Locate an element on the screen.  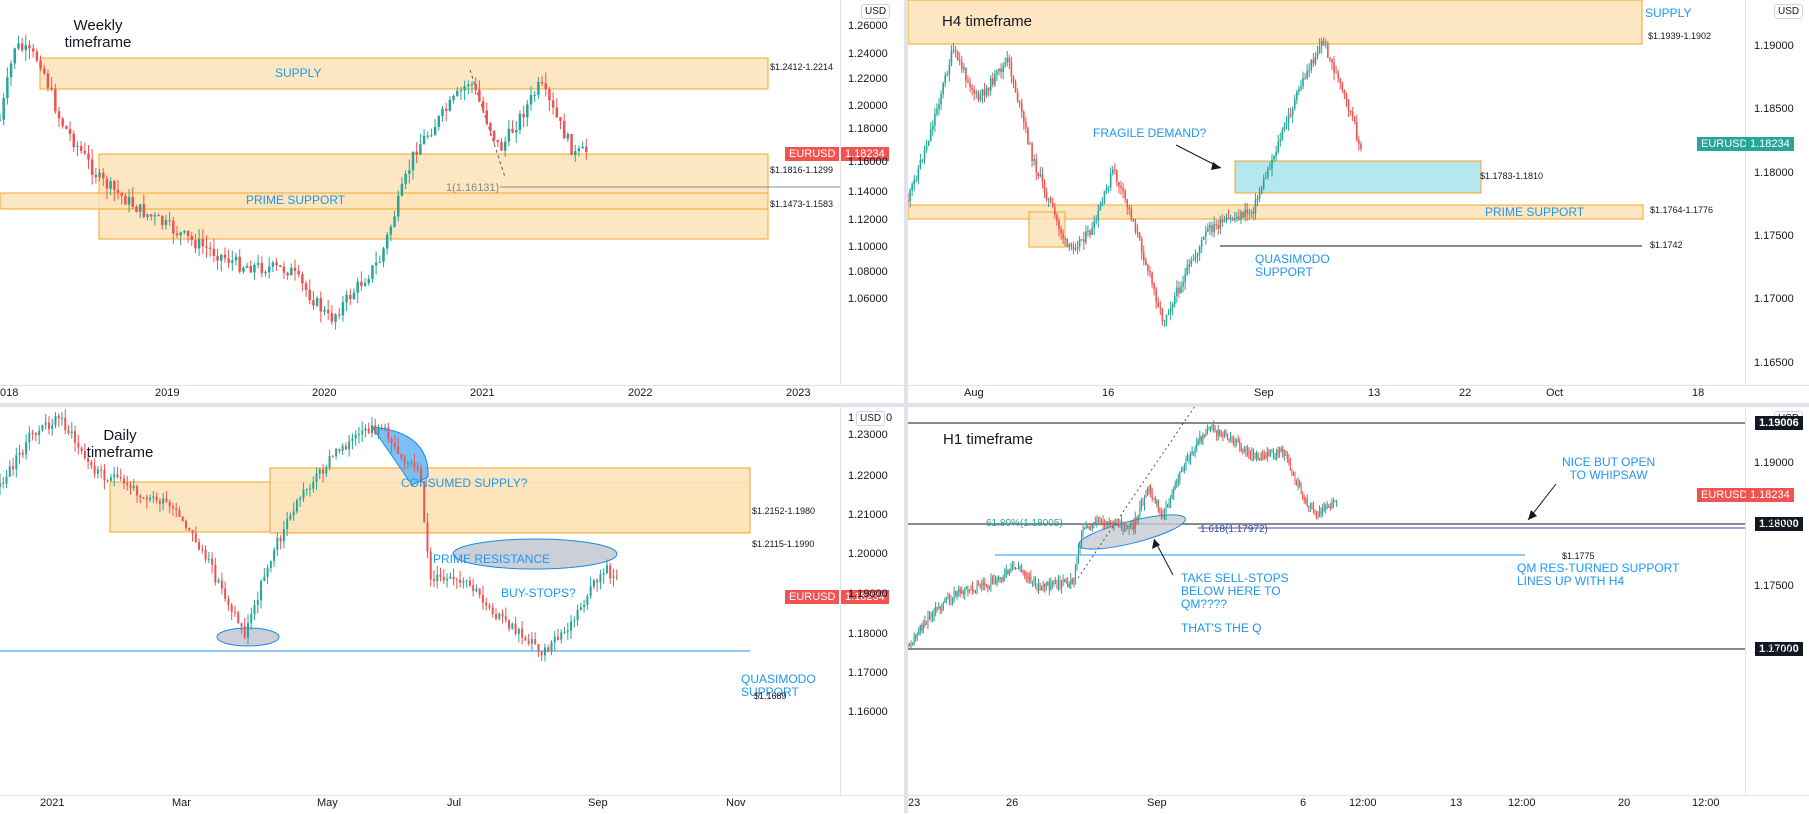
horizontal-divider is located at coordinates (904, 405).